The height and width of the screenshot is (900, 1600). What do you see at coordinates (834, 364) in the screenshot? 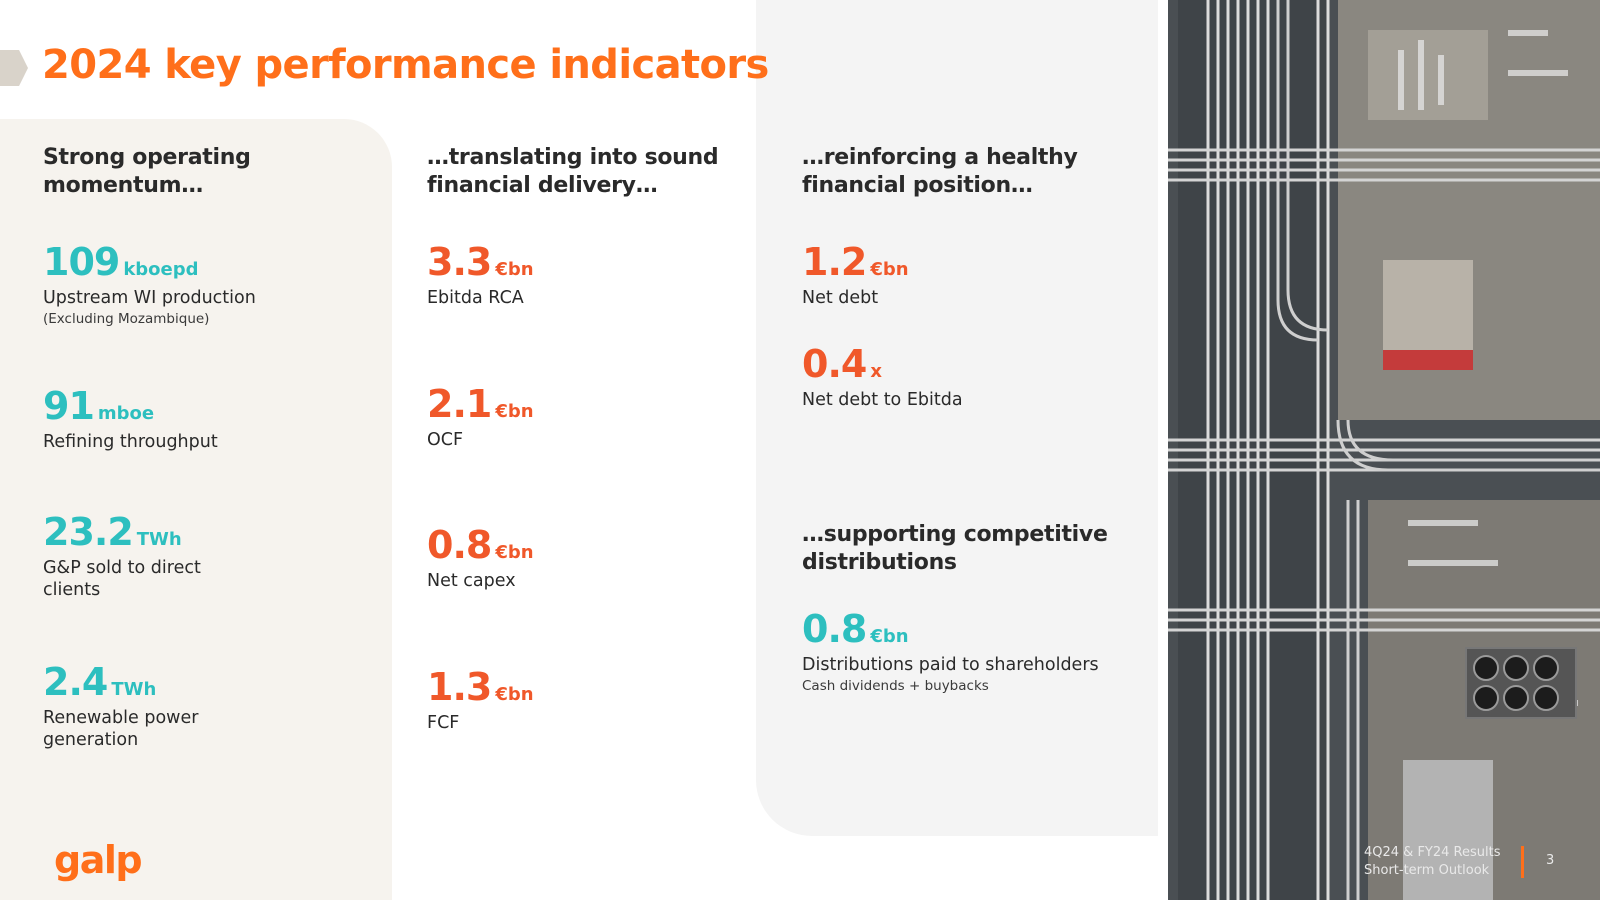
I see `kpi-value: 0.4` at bounding box center [834, 364].